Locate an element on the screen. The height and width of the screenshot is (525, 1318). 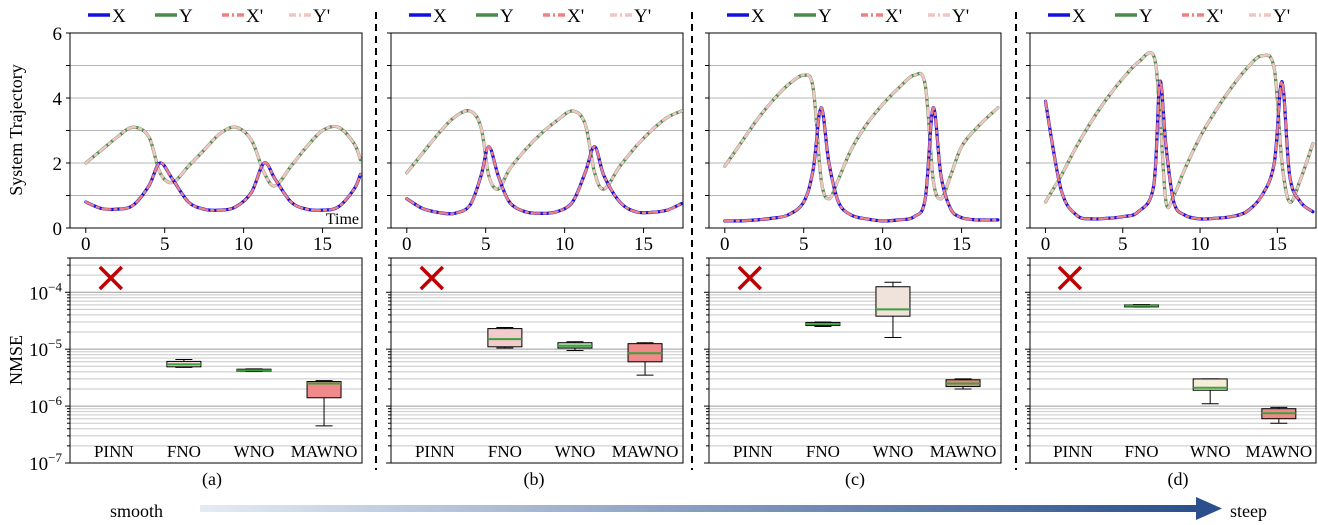
nmse-panel-3: PINN FNO WNO MAWNO is located at coordinates (1171, 360).